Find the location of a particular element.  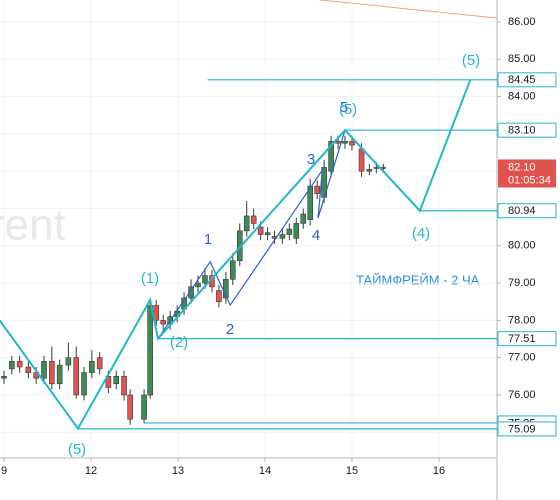

trend-line is located at coordinates (408, 9).